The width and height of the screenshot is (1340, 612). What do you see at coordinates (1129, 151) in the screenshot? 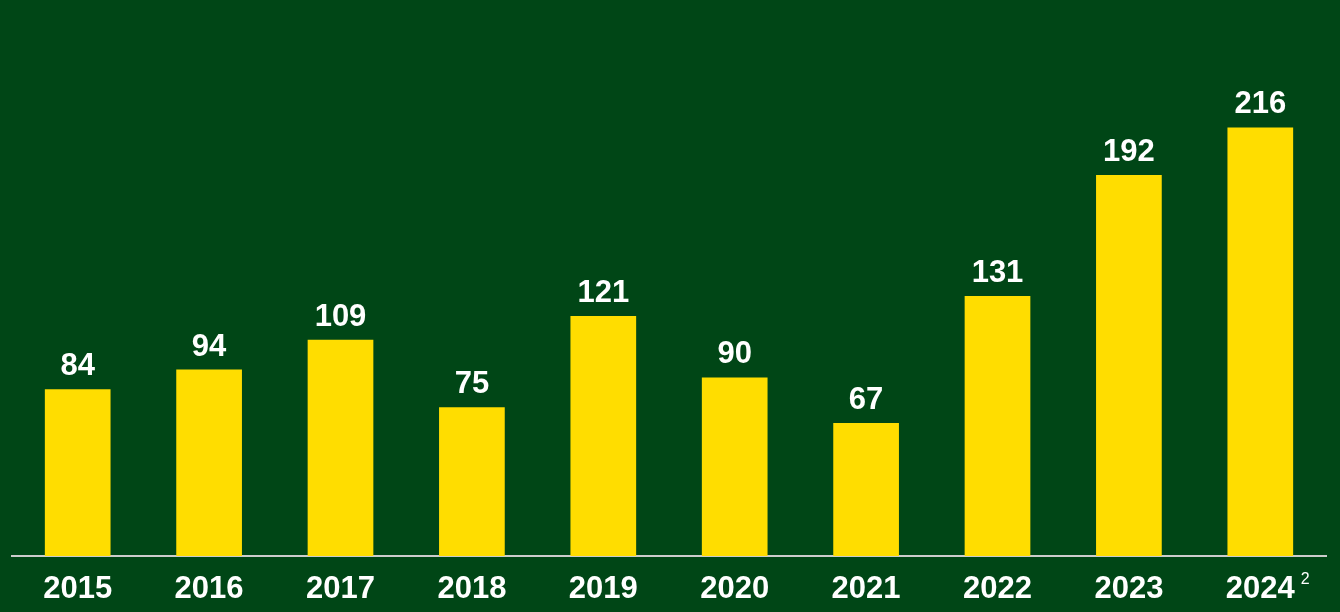
I see `data-label: 192` at bounding box center [1129, 151].